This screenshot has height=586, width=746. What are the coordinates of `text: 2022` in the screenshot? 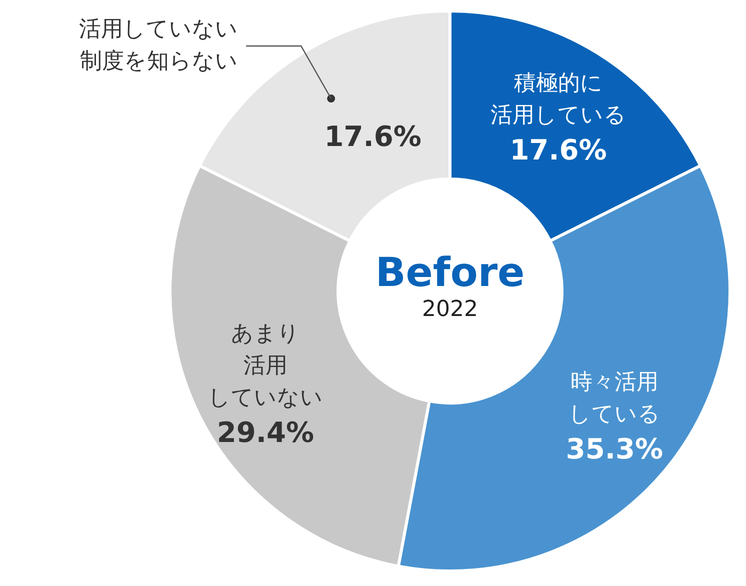 It's located at (450, 310).